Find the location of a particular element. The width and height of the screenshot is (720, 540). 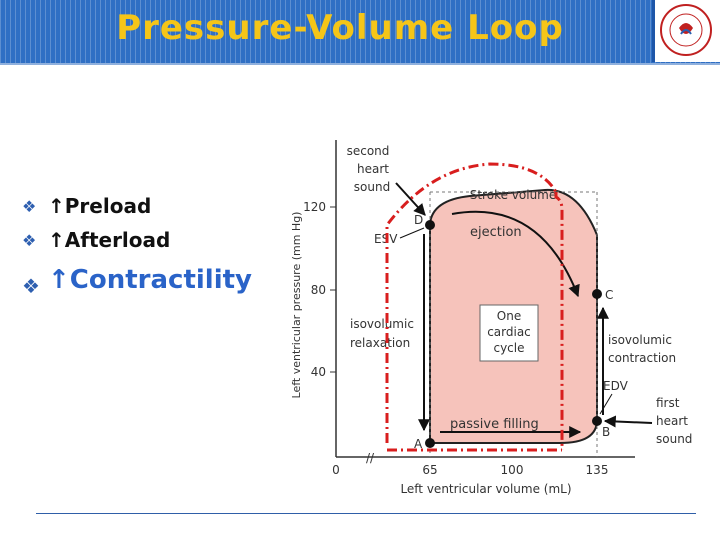

ejection-label: ejection is located at coordinates (496, 232).